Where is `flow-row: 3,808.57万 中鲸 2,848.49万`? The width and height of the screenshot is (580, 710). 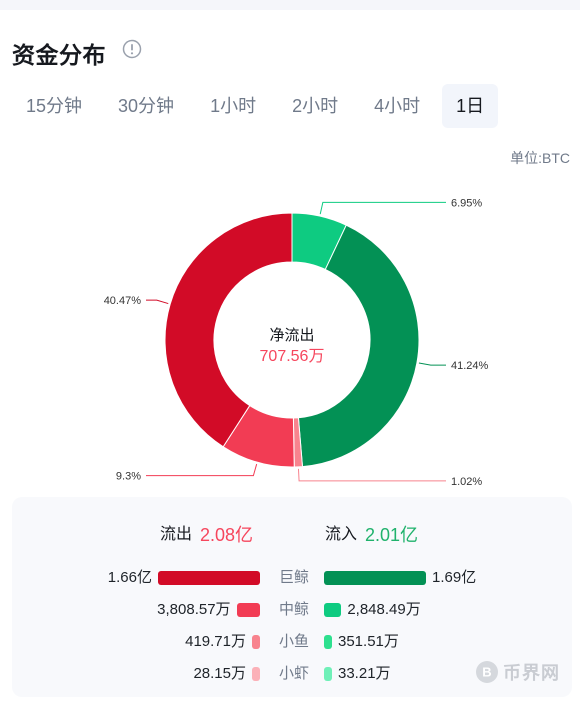 flow-row: 3,808.57万 中鲸 2,848.49万 is located at coordinates (292, 610).